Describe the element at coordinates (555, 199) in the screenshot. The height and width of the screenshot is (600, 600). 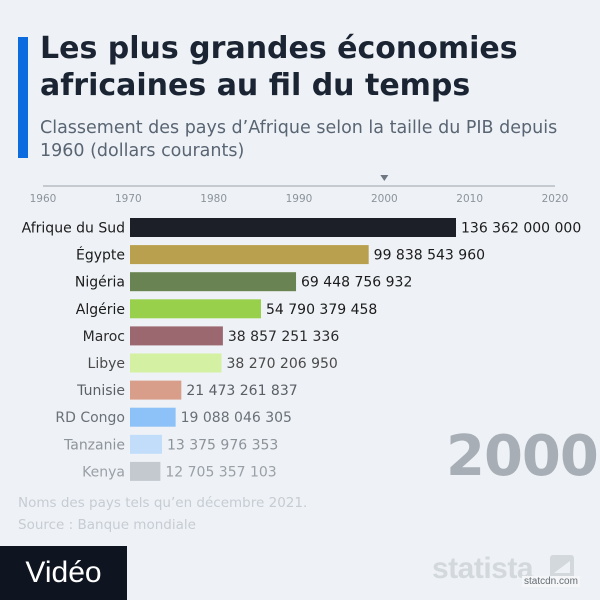
I see `timeline-tick-label: 2020` at that location.